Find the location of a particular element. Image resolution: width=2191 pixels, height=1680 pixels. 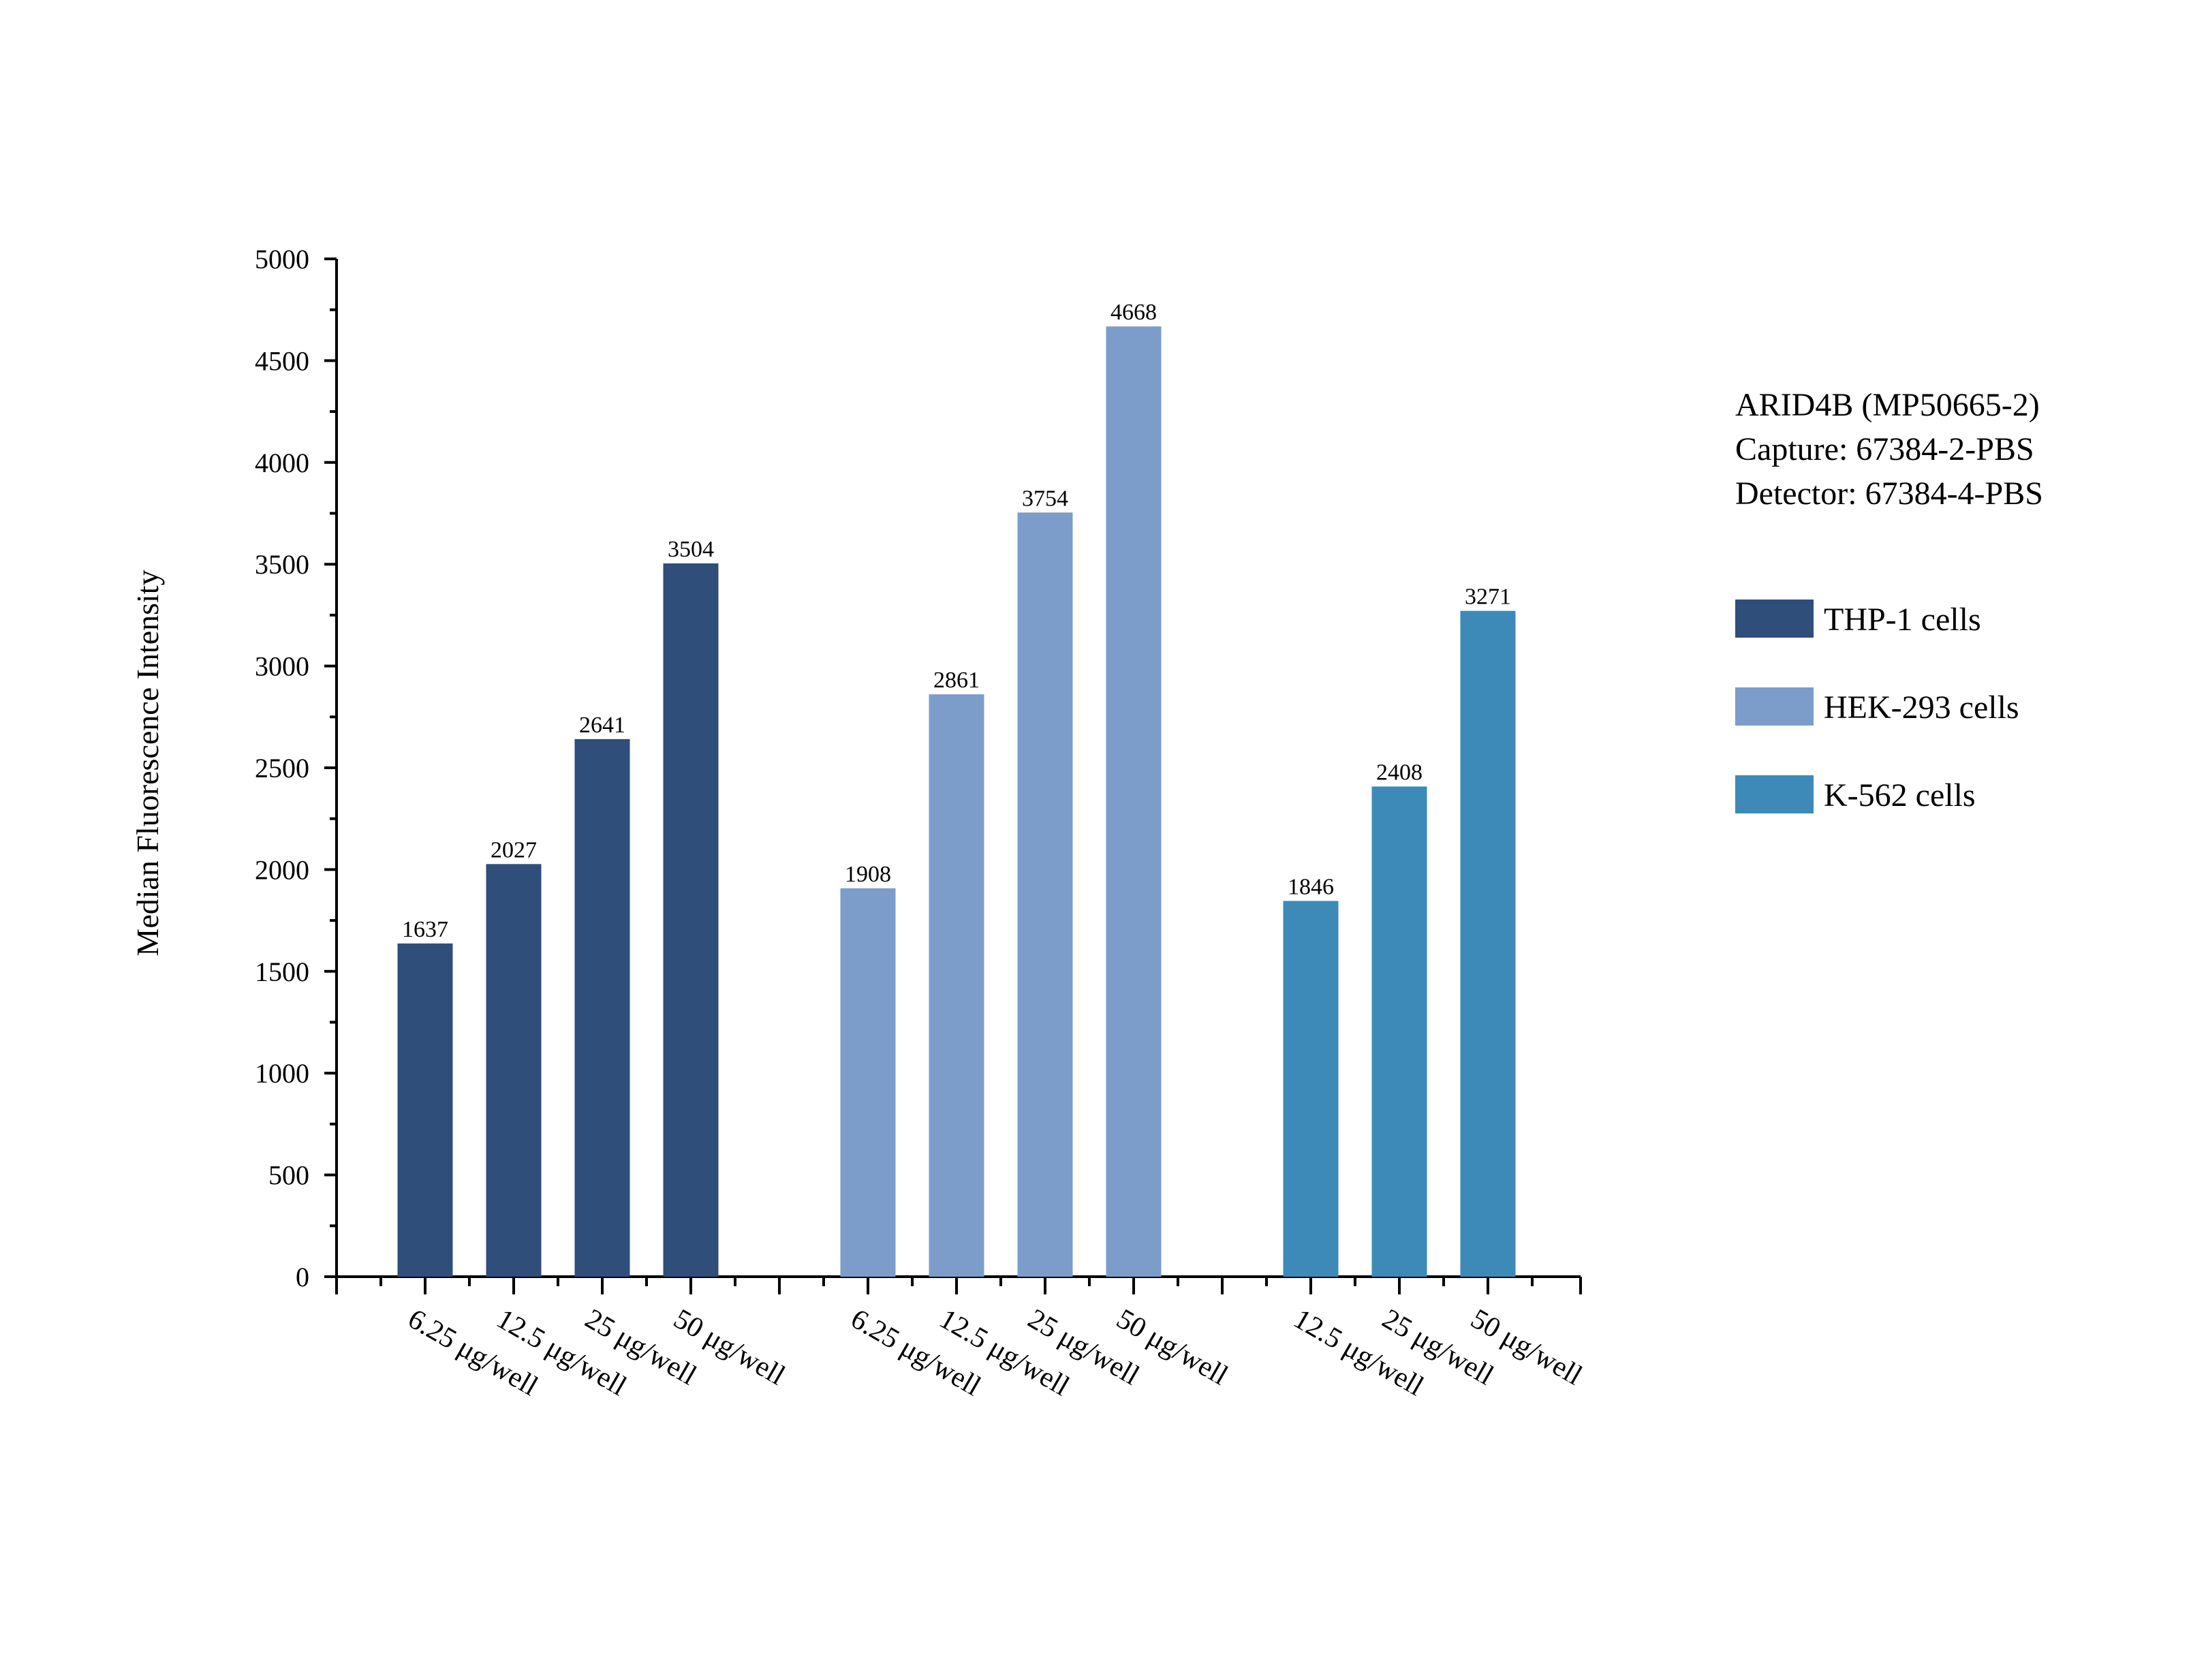

y-tick-labels: 0 500 1000 1500 2000 2500 3000 3500 4000 4500 5000 is located at coordinates (282, 768).